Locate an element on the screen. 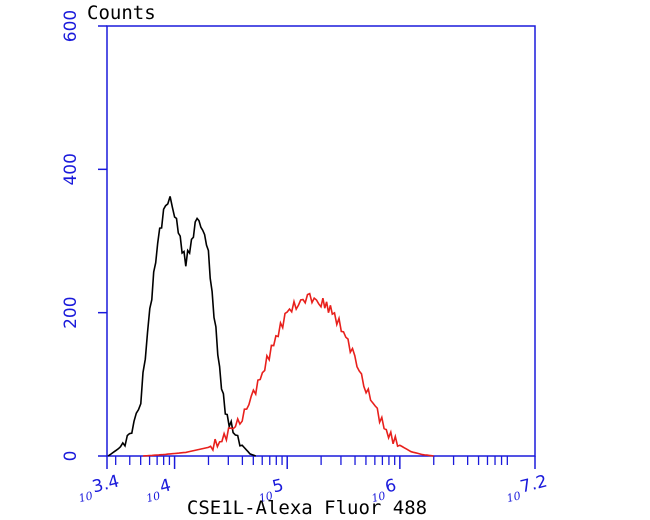  y-axis-title: Counts is located at coordinates (121, 13).